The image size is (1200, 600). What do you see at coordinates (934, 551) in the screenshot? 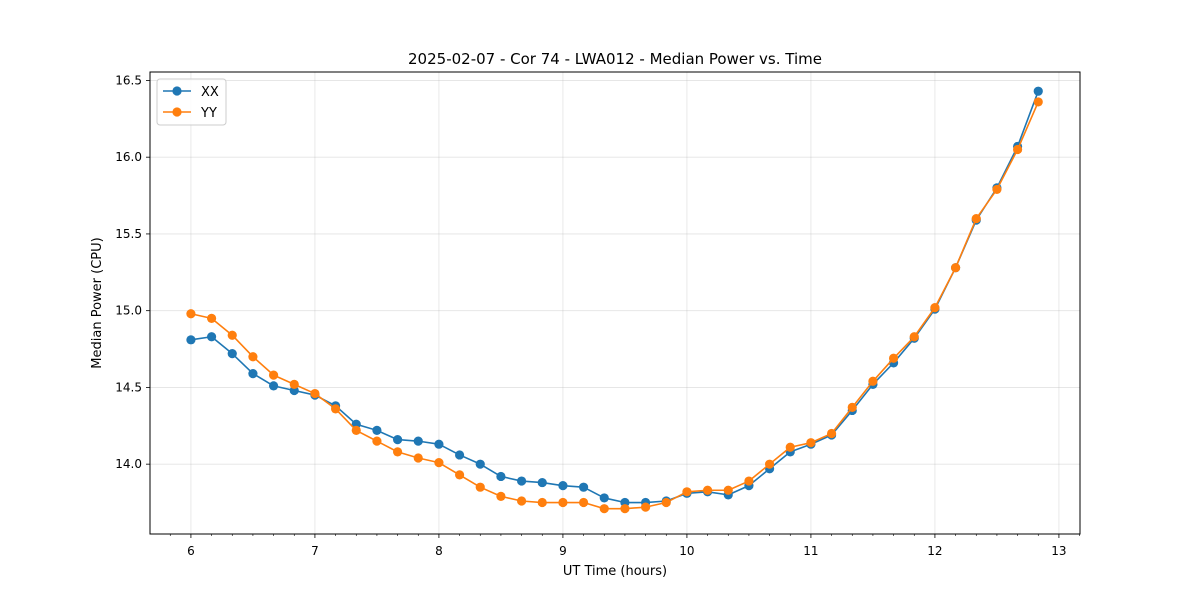
I see `x-tick-label: 12` at bounding box center [934, 551].